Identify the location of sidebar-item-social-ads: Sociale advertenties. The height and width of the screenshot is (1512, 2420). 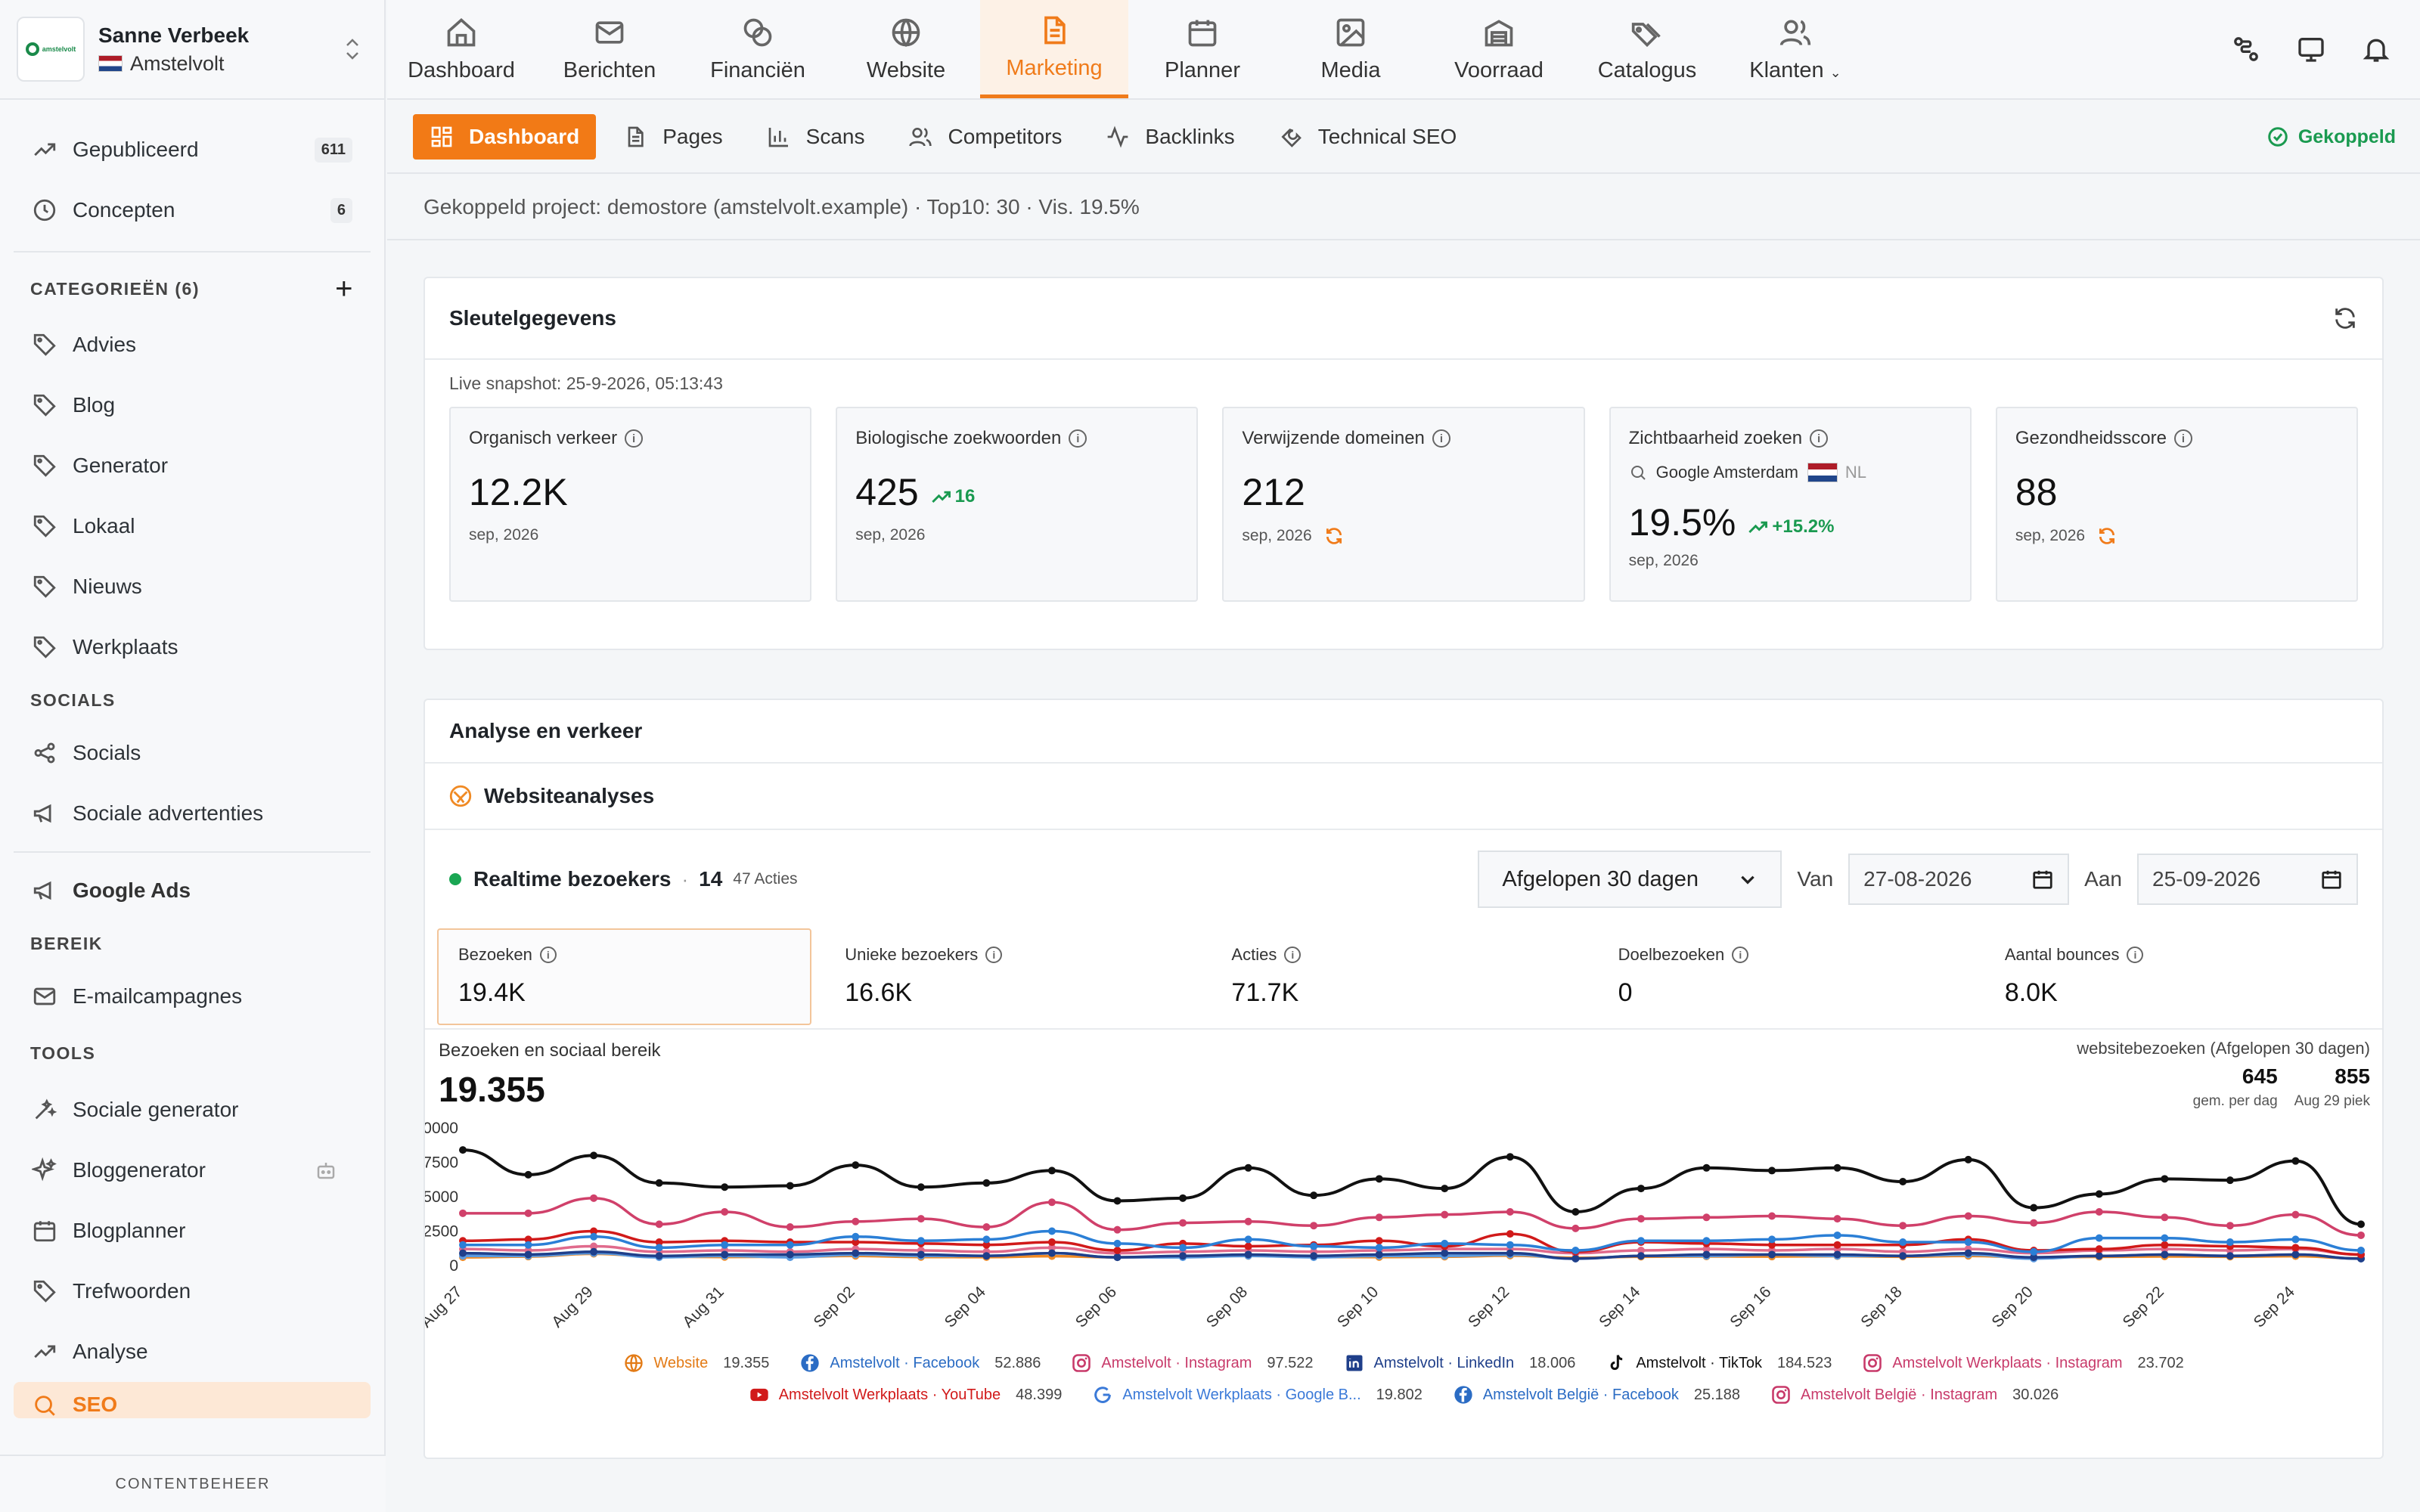
(192, 813).